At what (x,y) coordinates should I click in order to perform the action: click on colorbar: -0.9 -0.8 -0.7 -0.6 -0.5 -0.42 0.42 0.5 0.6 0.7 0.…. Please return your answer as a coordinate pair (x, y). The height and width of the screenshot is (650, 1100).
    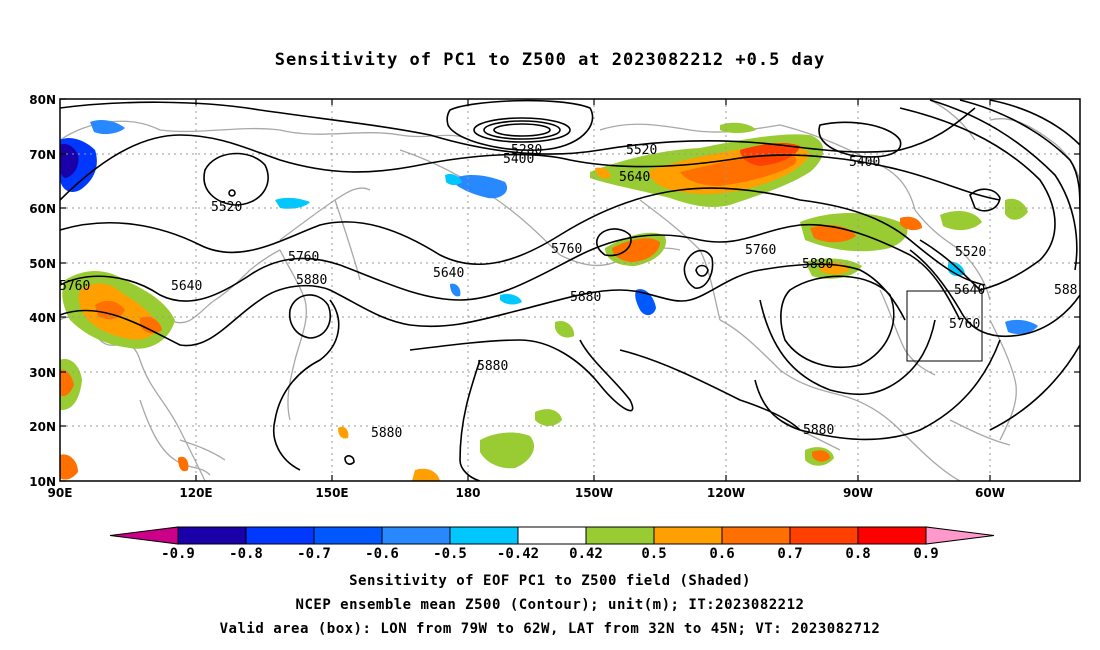
    Looking at the image, I should click on (552, 544).